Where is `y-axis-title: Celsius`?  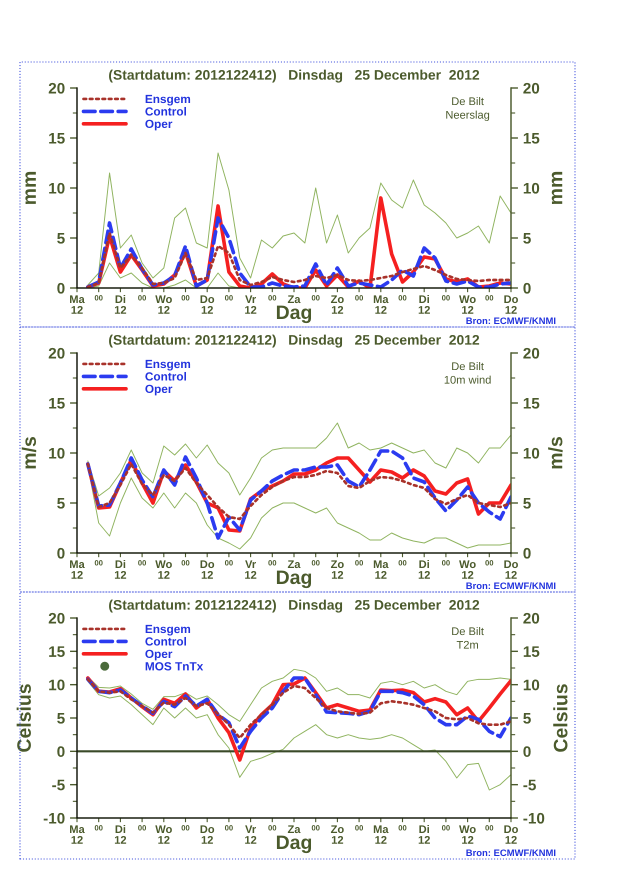 y-axis-title: Celsius is located at coordinates (23, 718).